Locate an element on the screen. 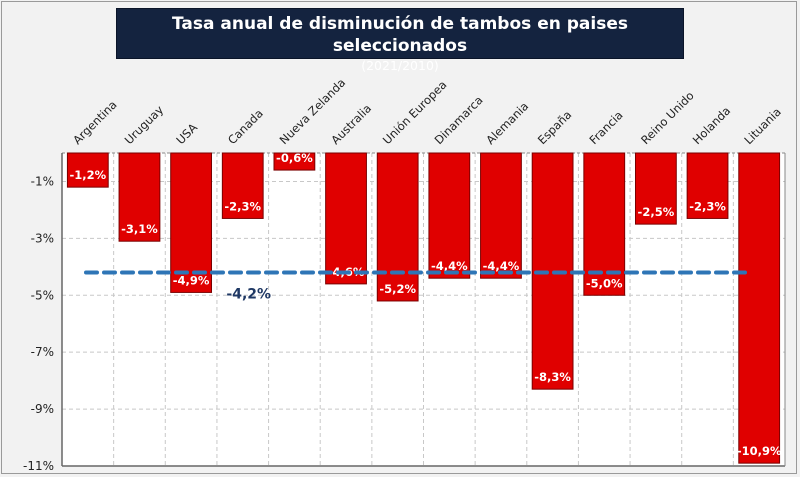 Image resolution: width=800 pixels, height=477 pixels. average-label: -4,2% is located at coordinates (248, 295).